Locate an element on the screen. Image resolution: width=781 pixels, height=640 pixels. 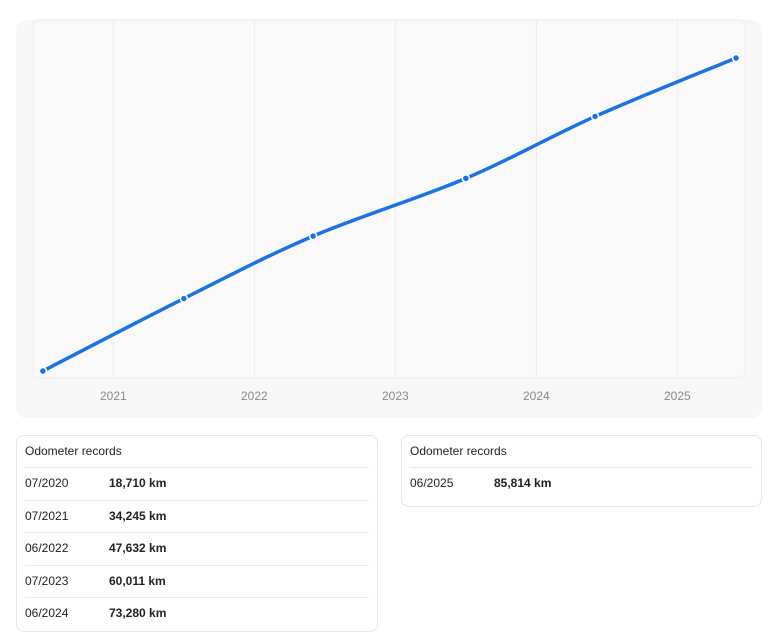
record-date: 07/2021 is located at coordinates (47, 515).